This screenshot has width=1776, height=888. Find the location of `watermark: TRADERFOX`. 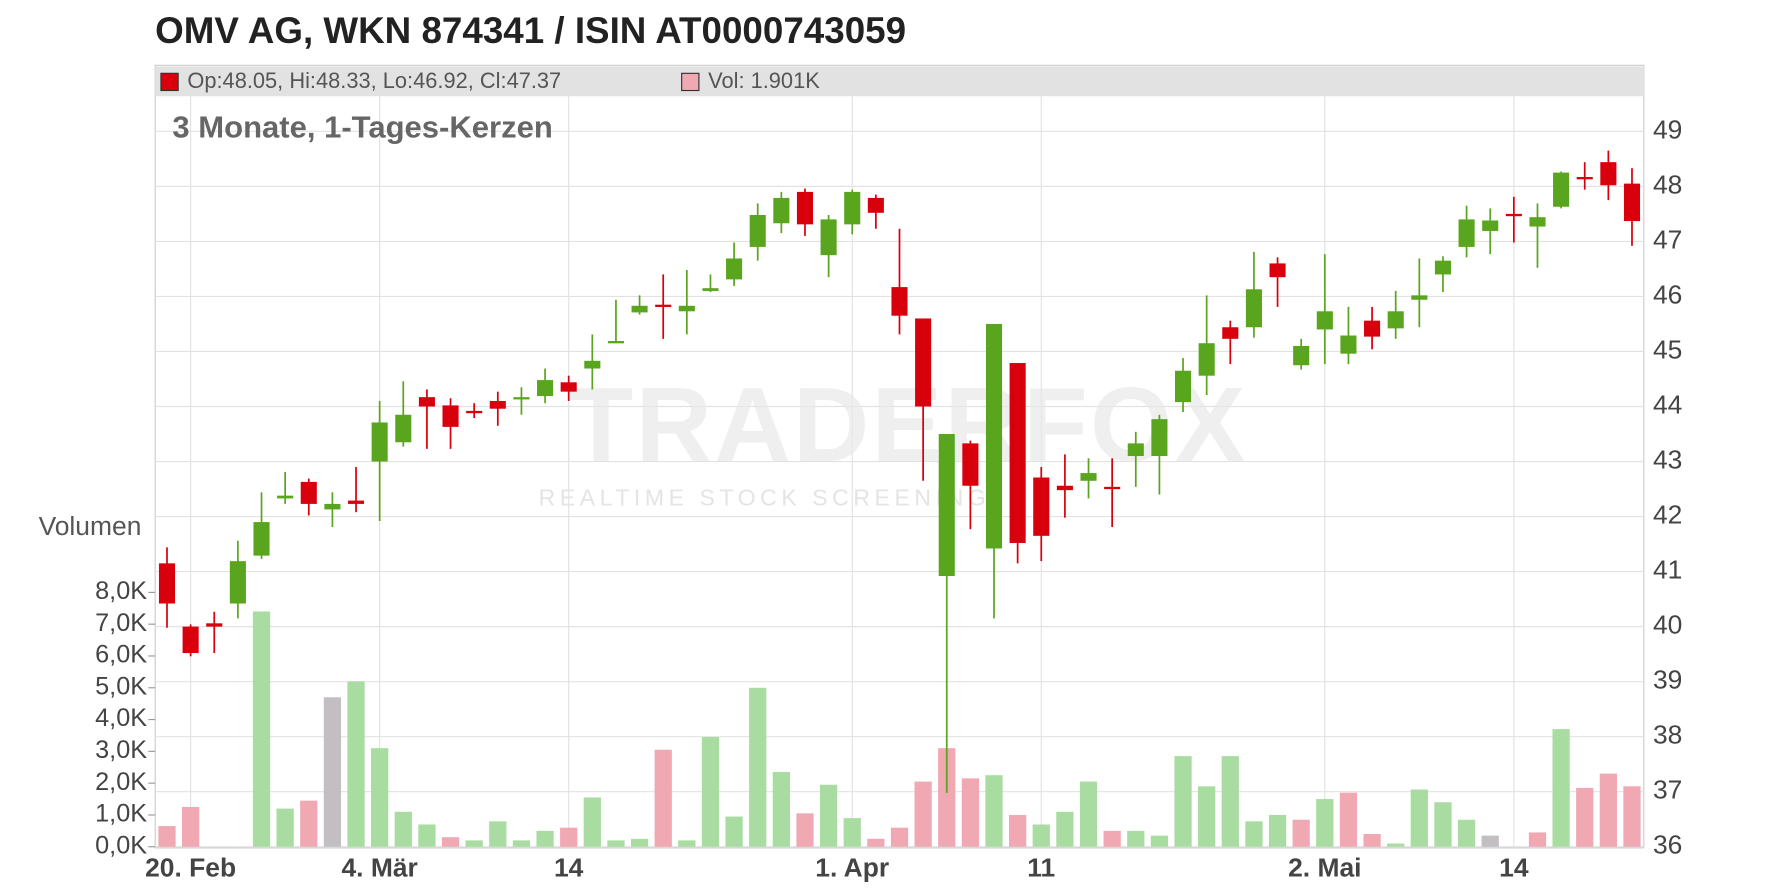

watermark: TRADERFOX is located at coordinates (908, 425).